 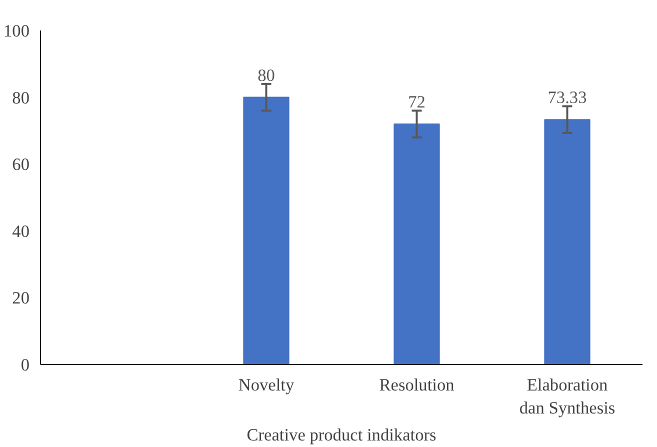 What do you see at coordinates (266, 75) in the screenshot?
I see `data-label: 80` at bounding box center [266, 75].